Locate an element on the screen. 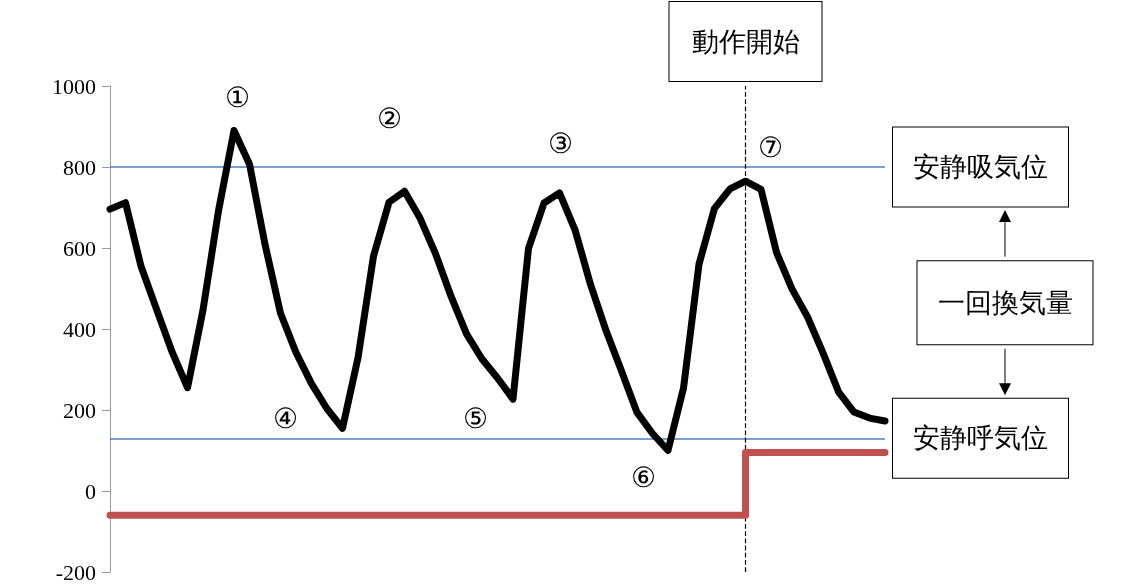 This screenshot has width=1122, height=584. y-tick-label: 800 is located at coordinates (79, 167).